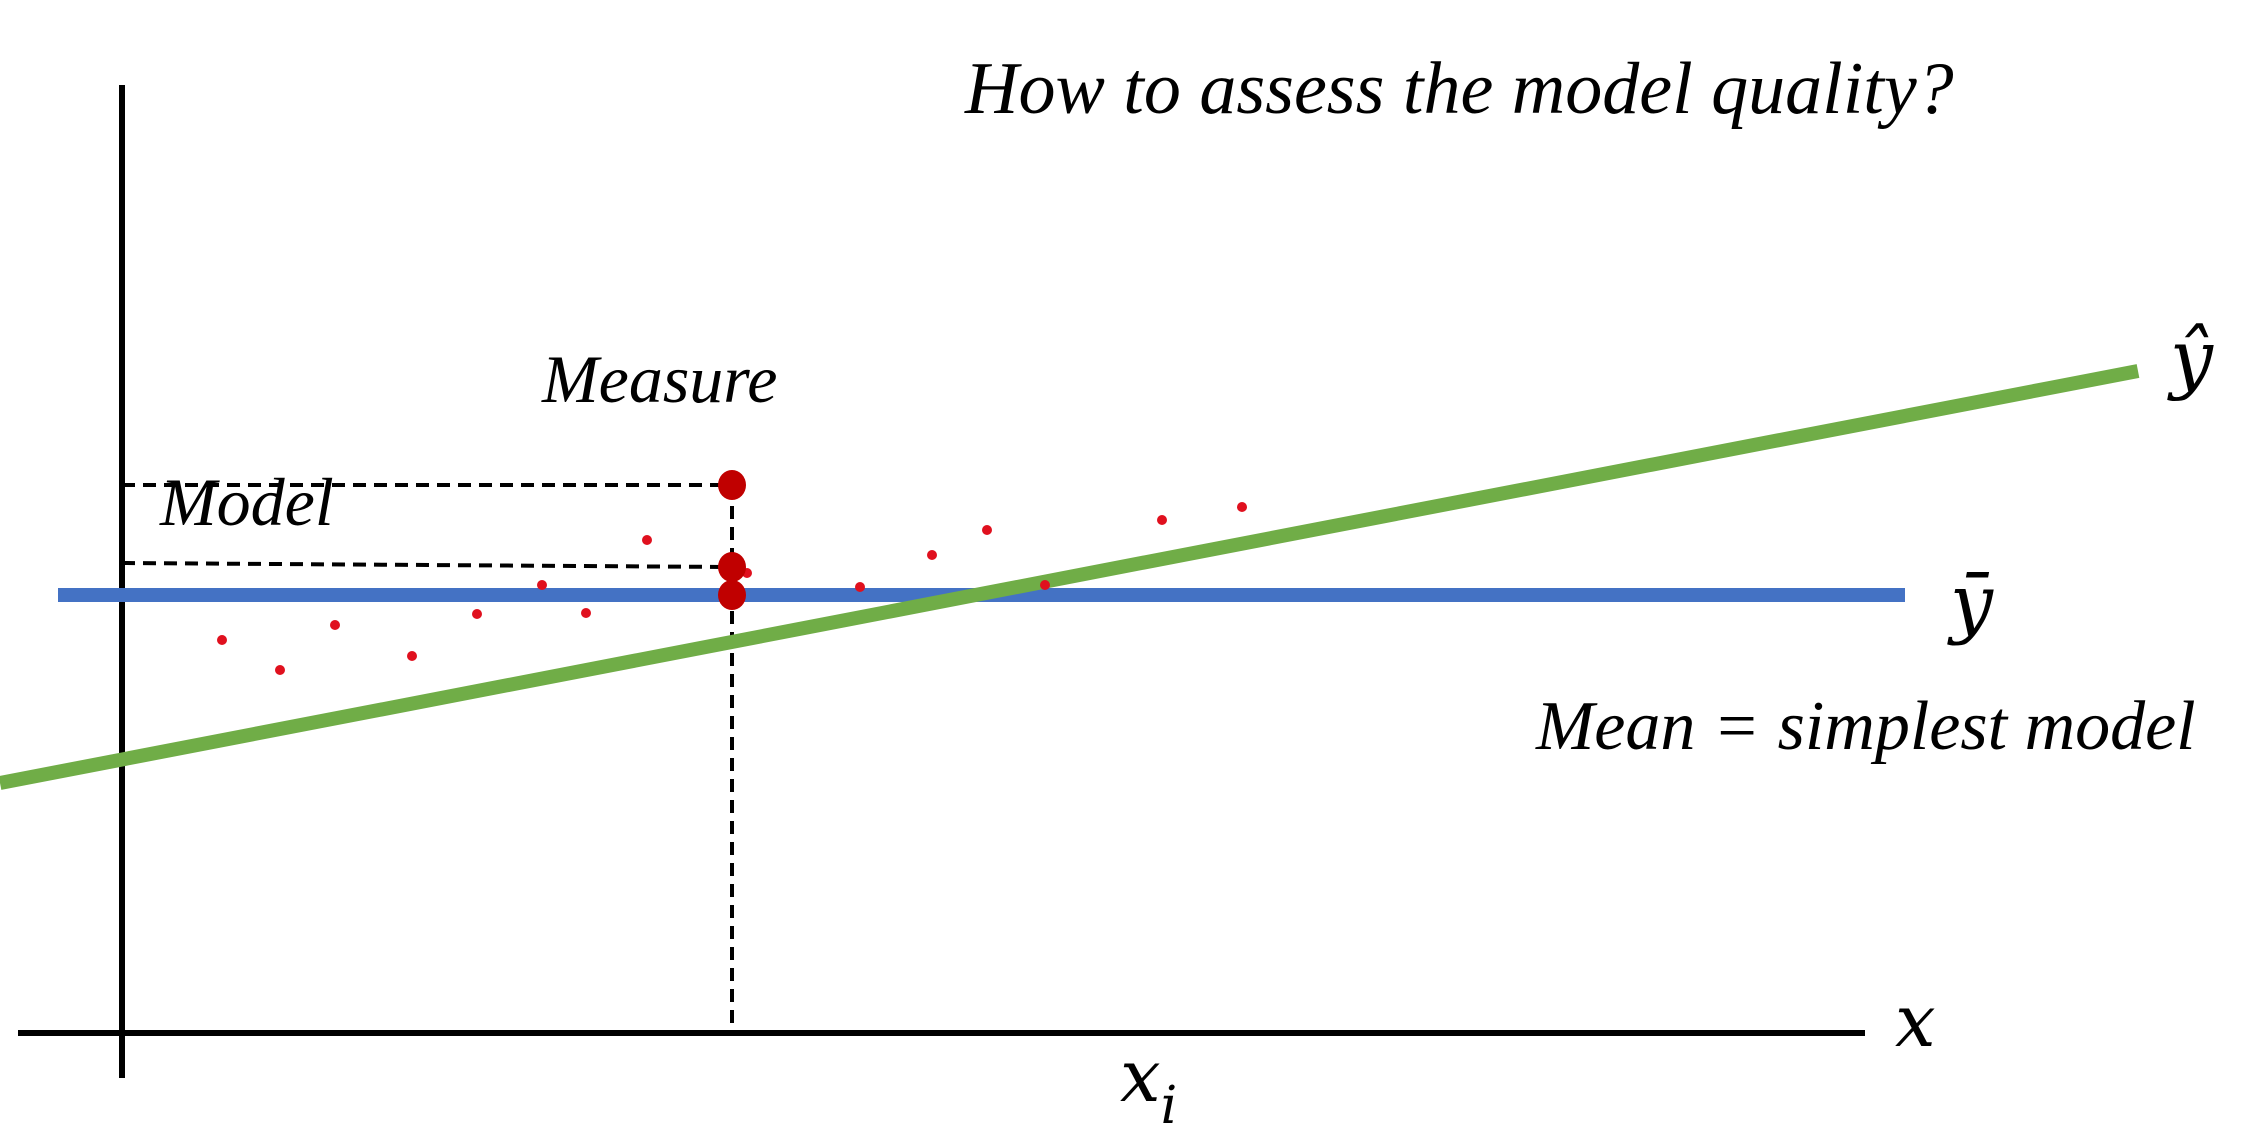 This screenshot has width=2260, height=1136. Describe the element at coordinates (1971, 602) in the screenshot. I see `y-bar-label: ȳ` at that location.